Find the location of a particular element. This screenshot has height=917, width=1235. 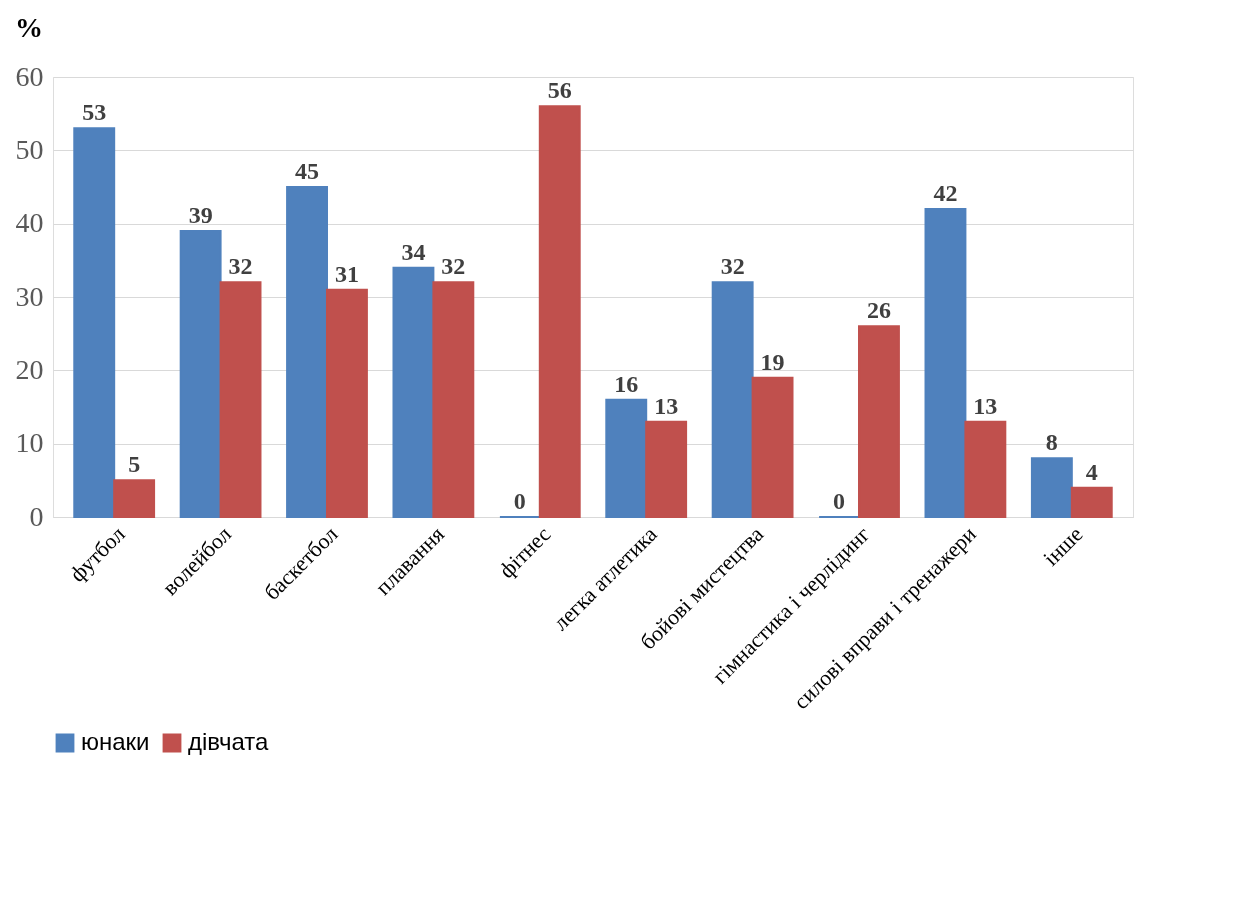

y-tick-label: 0 is located at coordinates (36, 516).